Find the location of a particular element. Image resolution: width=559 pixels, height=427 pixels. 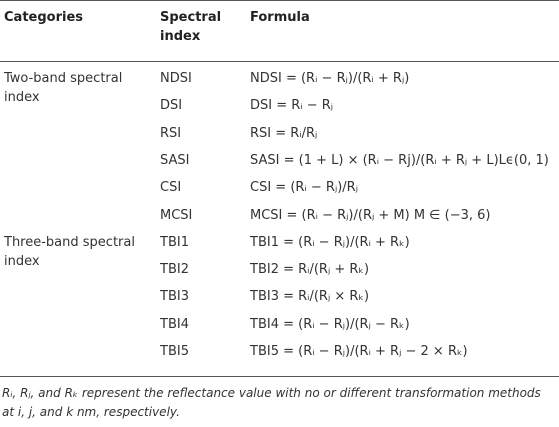

spectral-index: NDSI is located at coordinates (176, 78).